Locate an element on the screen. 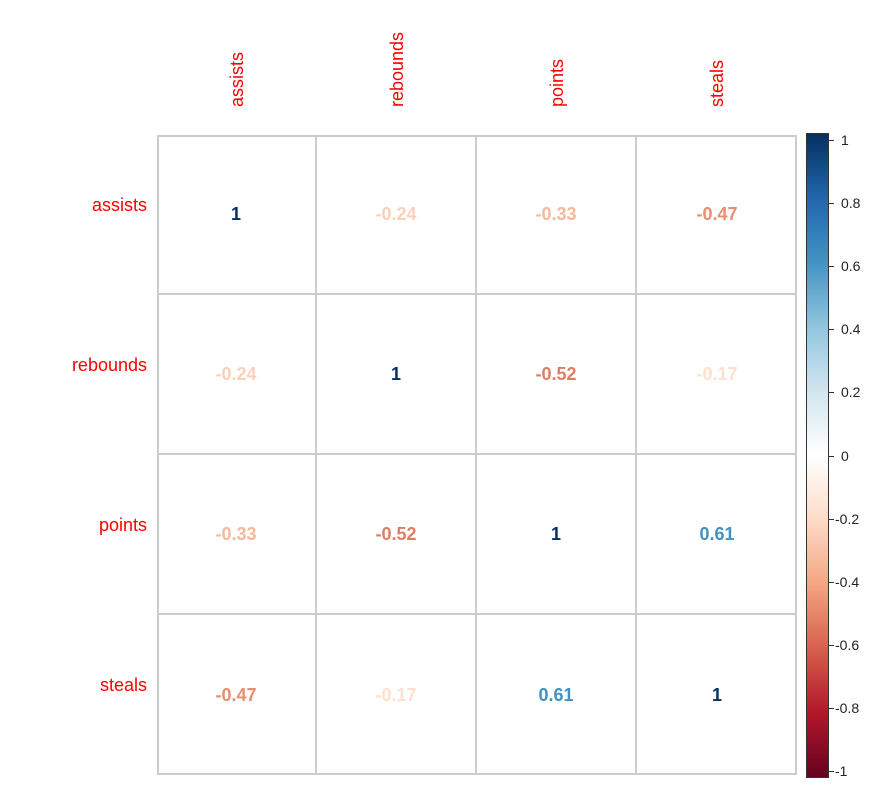 The height and width of the screenshot is (812, 888). colorbar-tick-label: -0.8 is located at coordinates (847, 707).